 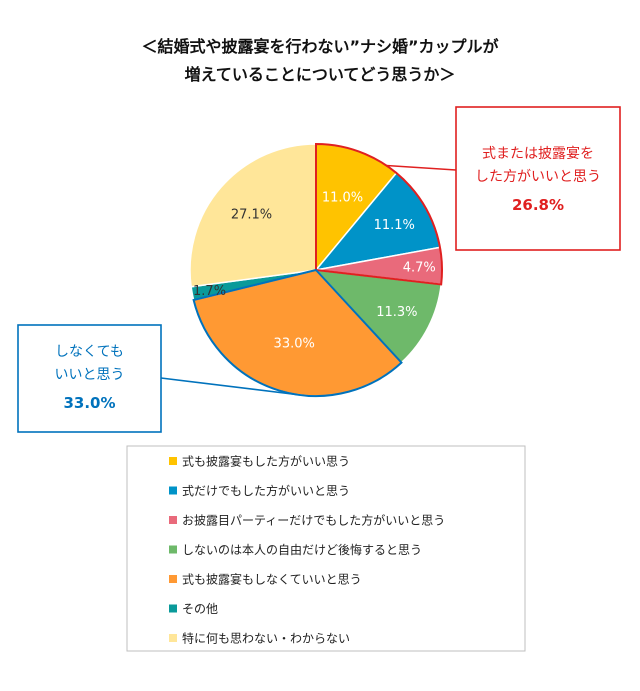 I want to click on legend-label: その他, so click(x=200, y=609).